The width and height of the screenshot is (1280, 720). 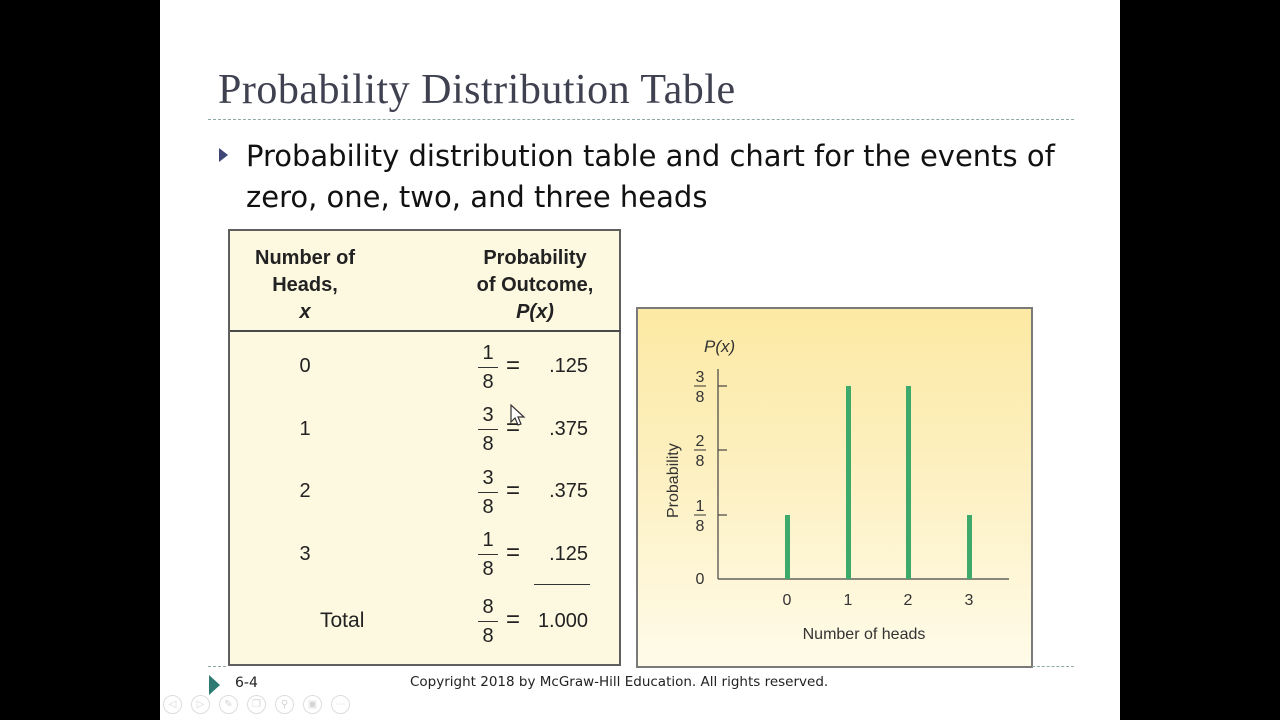 What do you see at coordinates (305, 429) in the screenshot?
I see `cell-heads: 1` at bounding box center [305, 429].